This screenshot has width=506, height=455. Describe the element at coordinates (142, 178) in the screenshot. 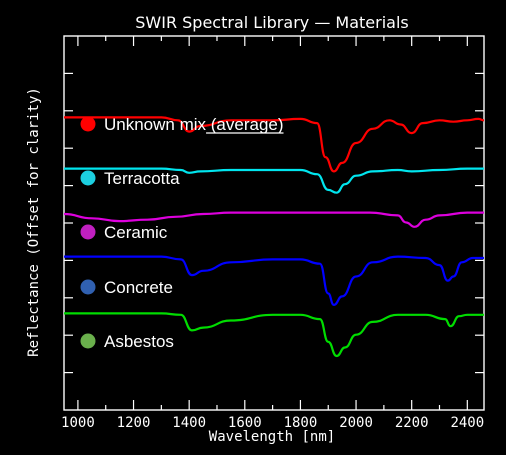

I see `legend-label: Terracotta` at that location.